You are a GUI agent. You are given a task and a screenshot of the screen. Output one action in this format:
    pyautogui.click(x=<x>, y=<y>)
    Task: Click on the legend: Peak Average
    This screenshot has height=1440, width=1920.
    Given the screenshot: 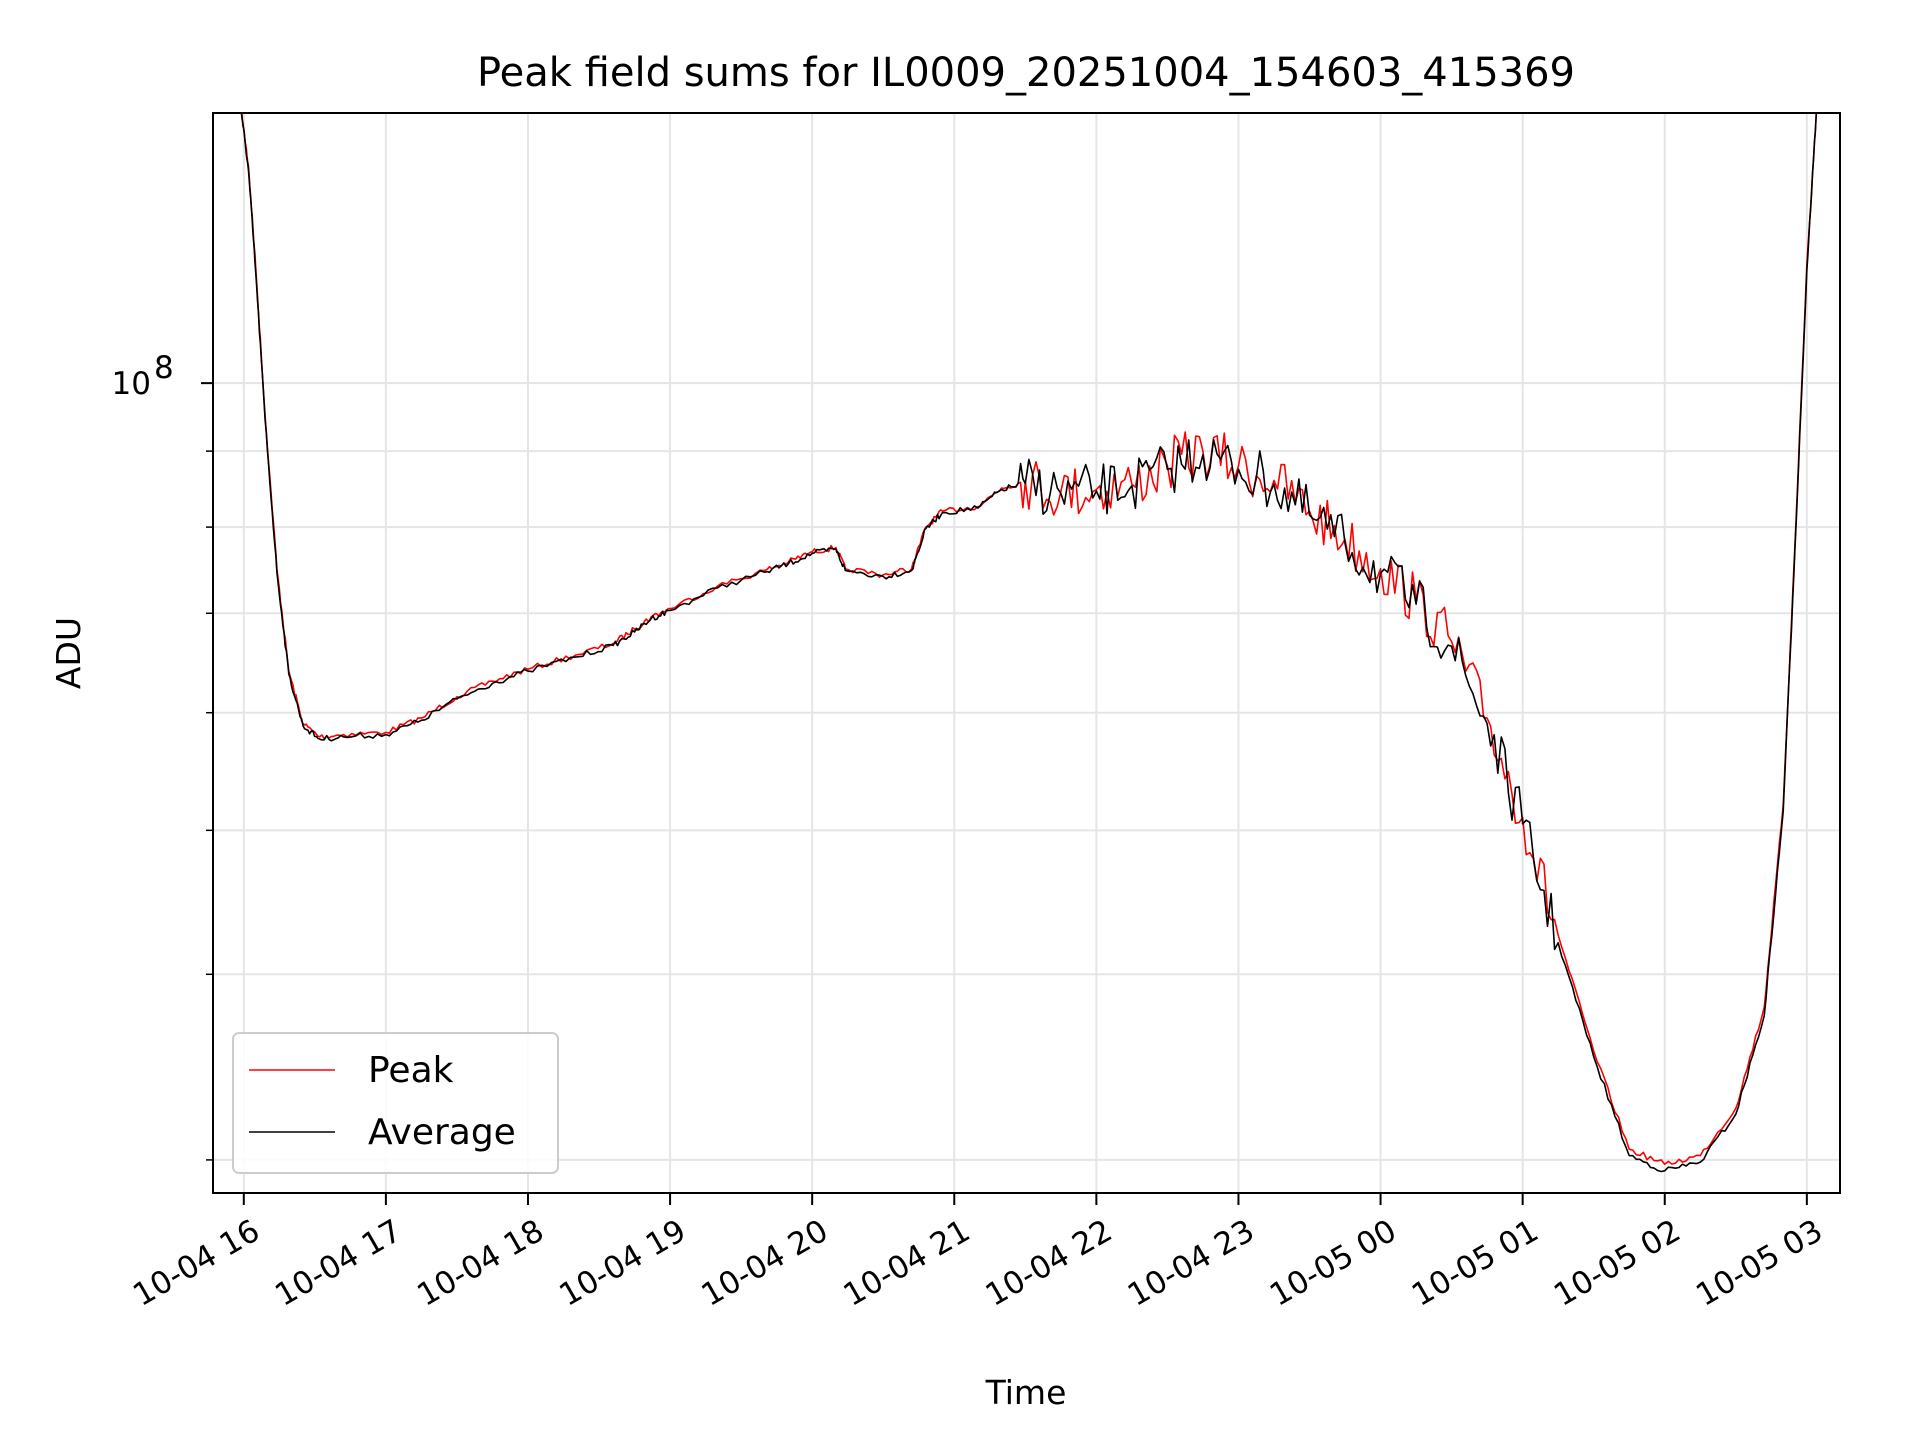 What is the action you would take?
    pyautogui.click(x=395, y=1103)
    